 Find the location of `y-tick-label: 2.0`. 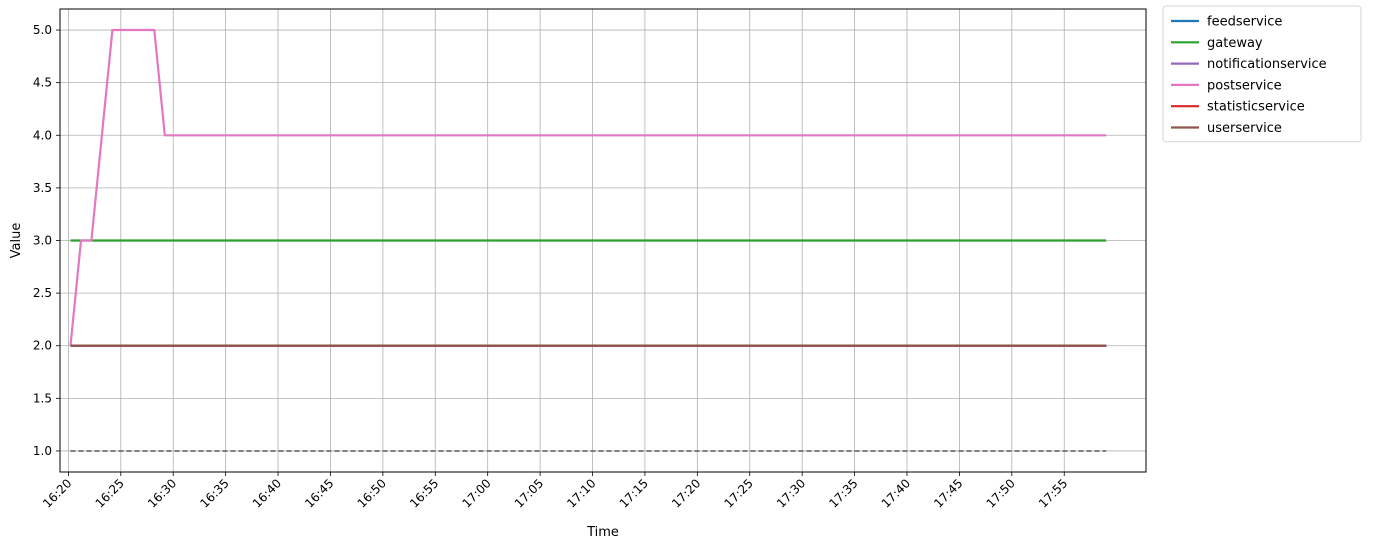

y-tick-label: 2.0 is located at coordinates (42, 346).